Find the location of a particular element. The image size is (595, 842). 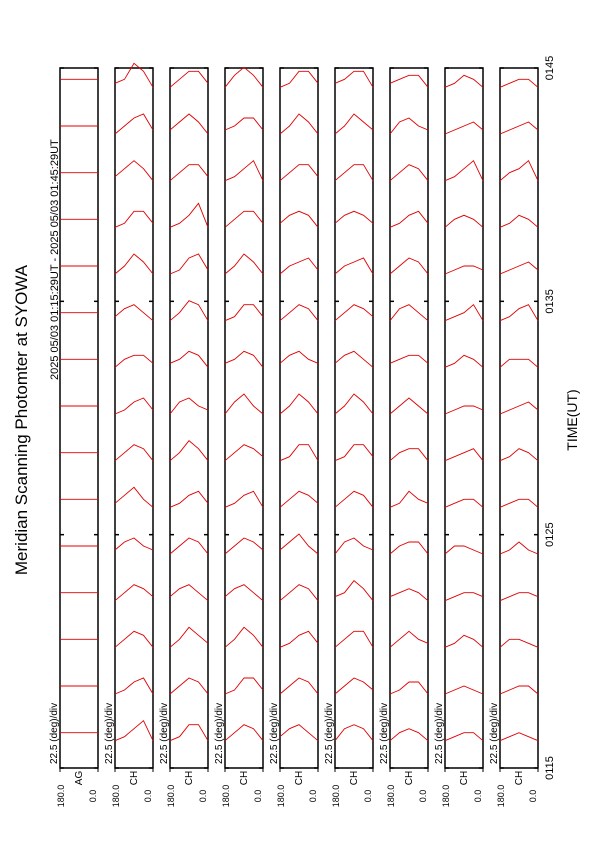

chart-title: Meridian Scanning Photomter at SYOWA is located at coordinates (21, 419).